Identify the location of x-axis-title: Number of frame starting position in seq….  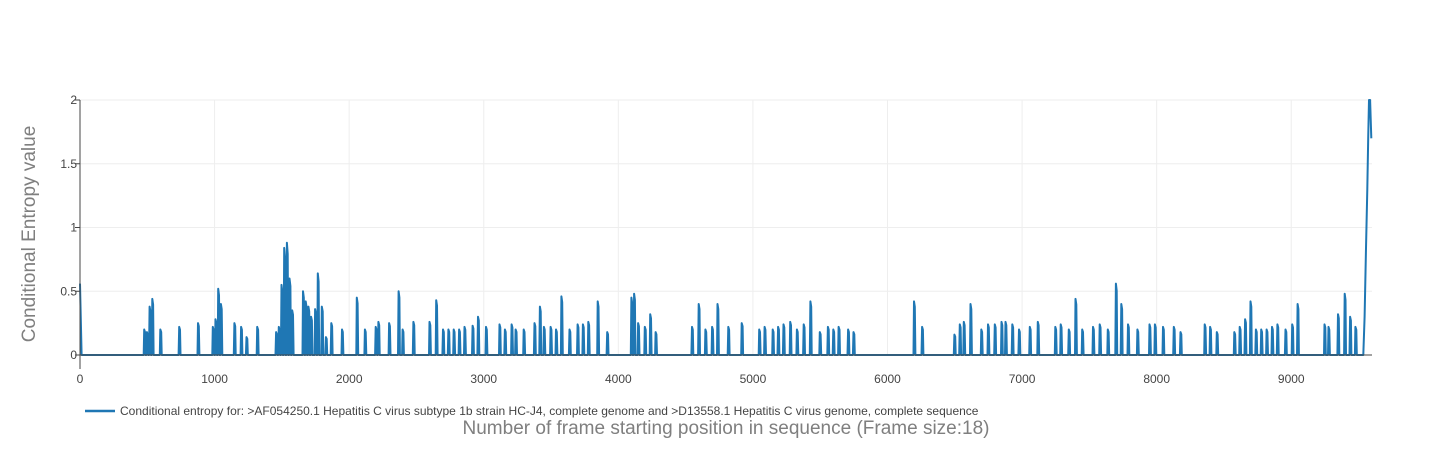
(726, 428).